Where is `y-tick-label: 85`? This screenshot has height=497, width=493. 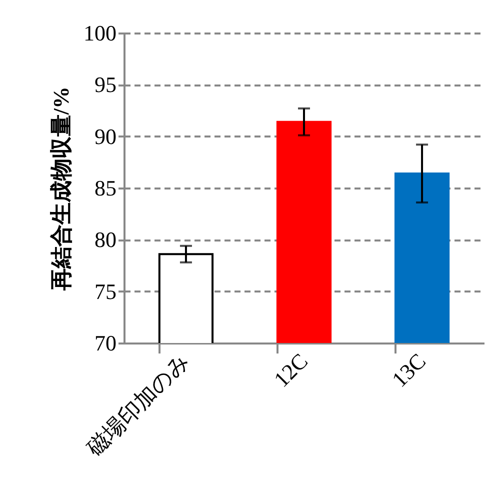 y-tick-label: 85 is located at coordinates (105, 188).